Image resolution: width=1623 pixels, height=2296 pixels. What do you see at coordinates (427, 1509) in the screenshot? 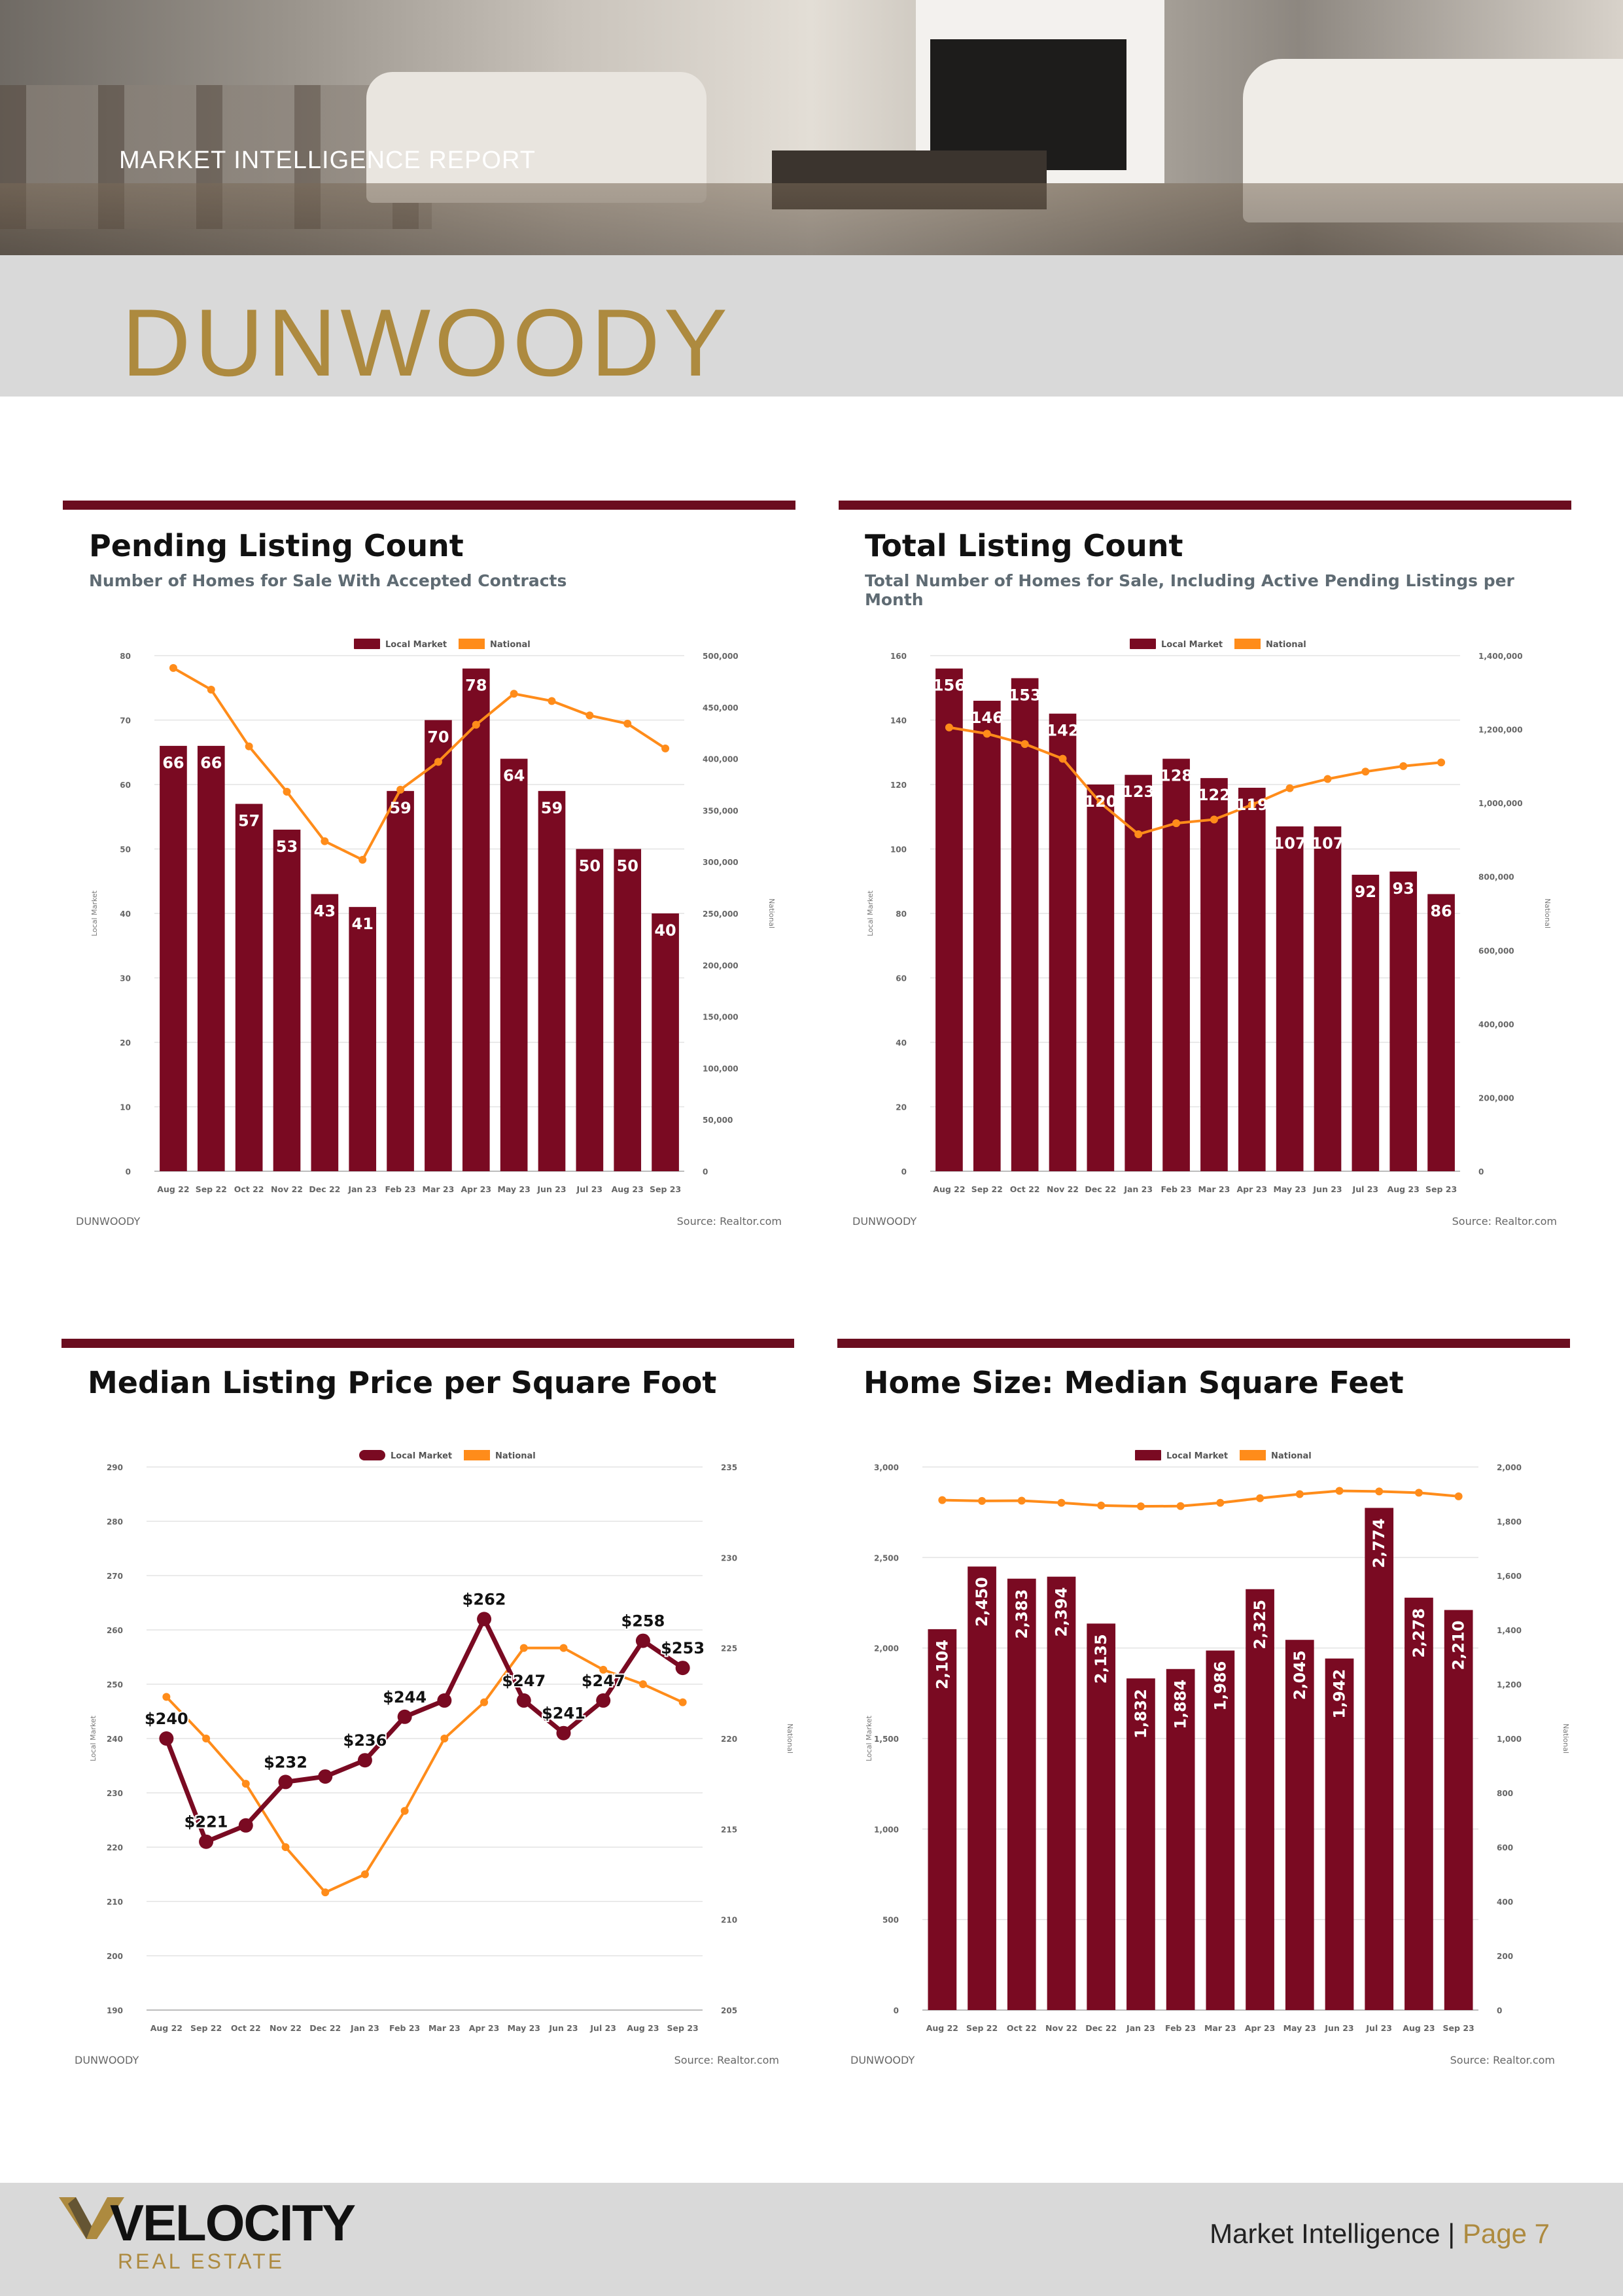
I see `price-per-sqft-card: Median Listing Price per Square Foot` at bounding box center [427, 1509].